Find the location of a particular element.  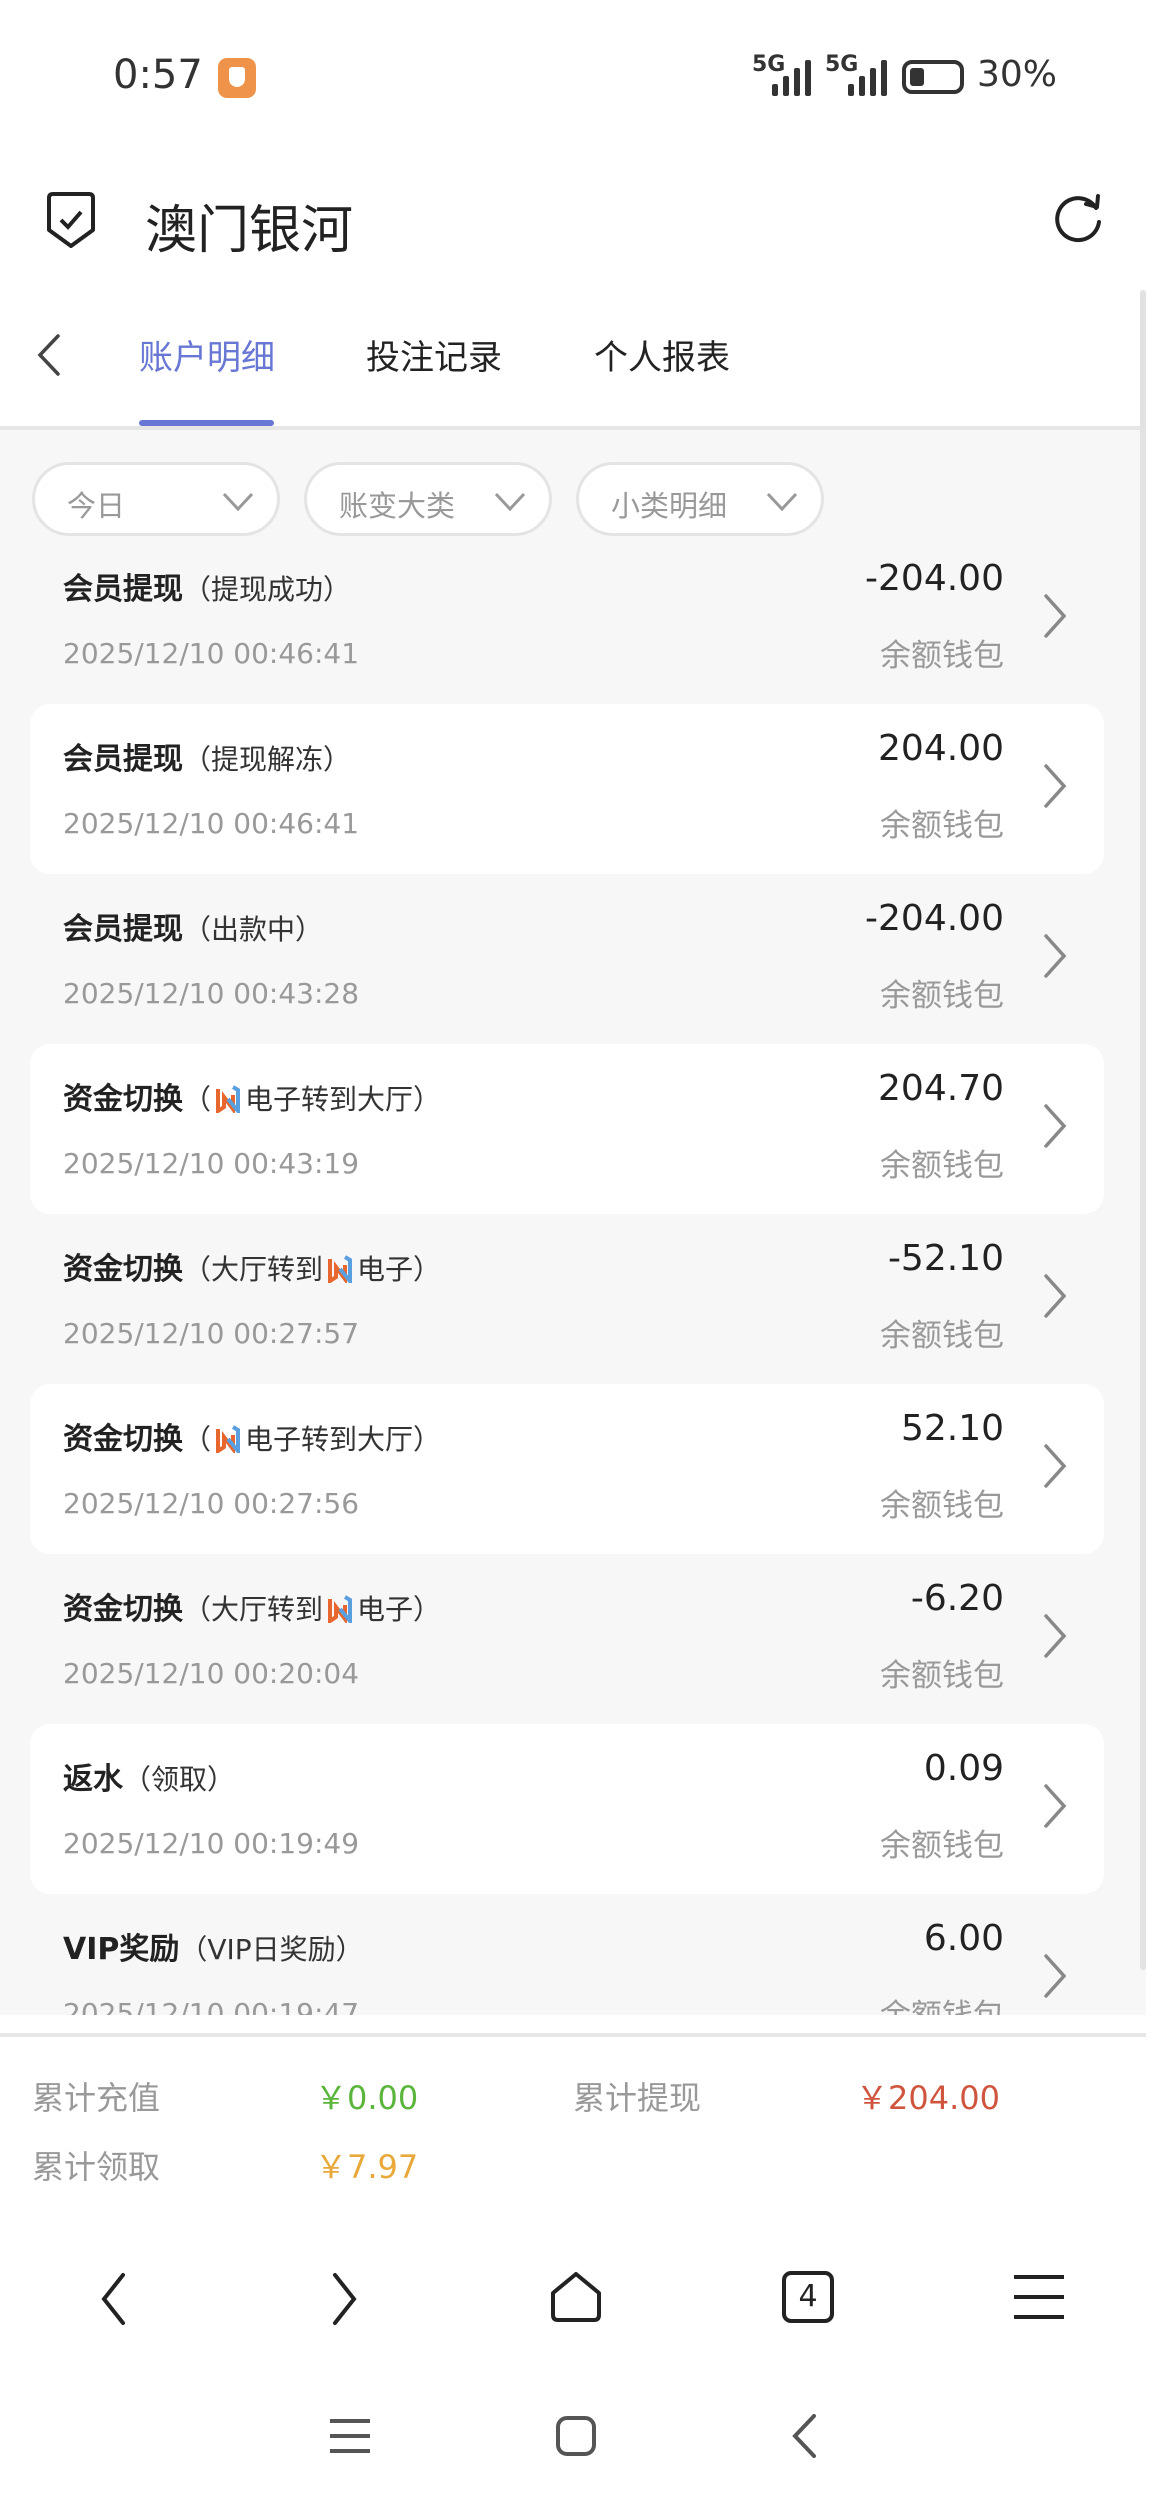

total-recharge-value: ￥0.00 is located at coordinates (367, 2098).